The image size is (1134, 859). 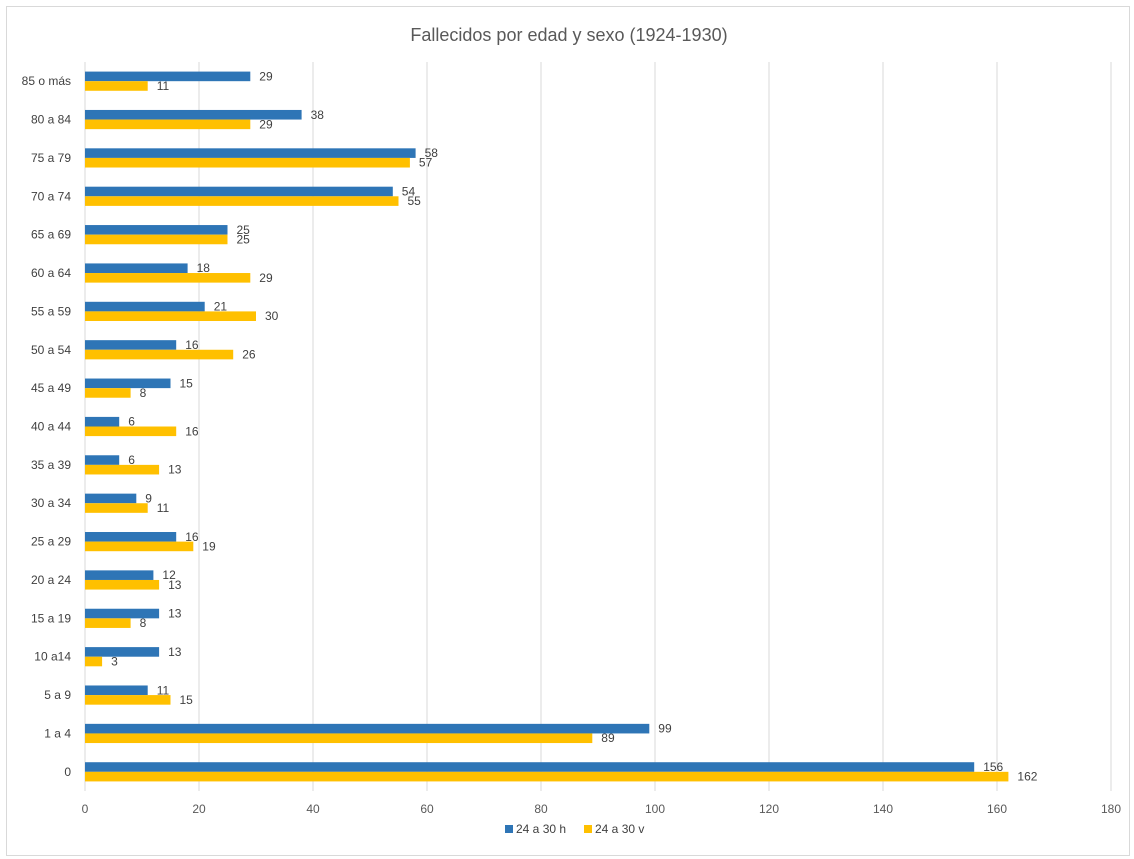 What do you see at coordinates (51, 503) in the screenshot?
I see `category-label: 30 a 34` at bounding box center [51, 503].